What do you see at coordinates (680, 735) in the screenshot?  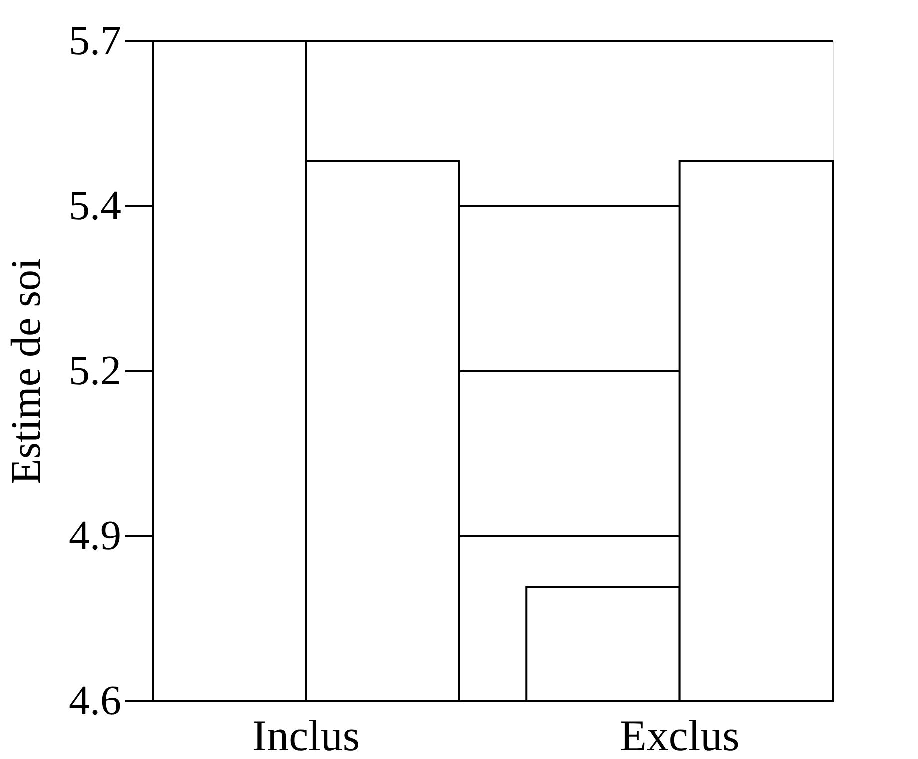 I see `x-tick-label: Exclus` at bounding box center [680, 735].